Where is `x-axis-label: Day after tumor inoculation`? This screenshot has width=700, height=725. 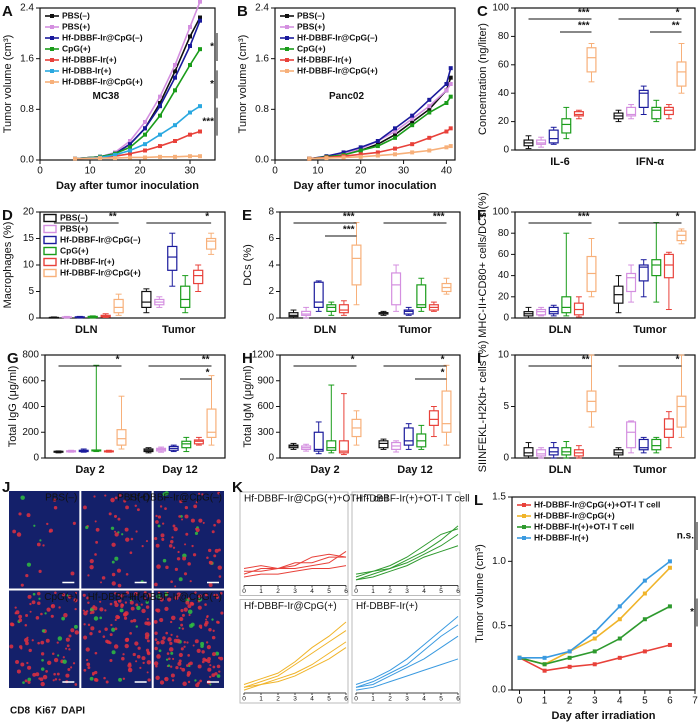 x-axis-label: Day after tumor inoculation is located at coordinates (127, 186).